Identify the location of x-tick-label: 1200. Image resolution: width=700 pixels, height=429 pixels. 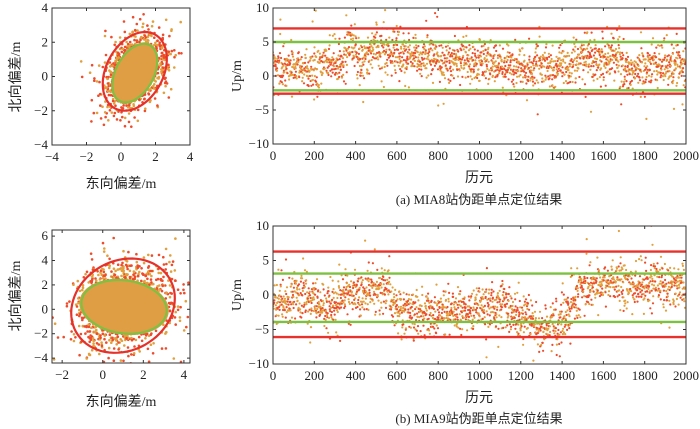
(521, 155).